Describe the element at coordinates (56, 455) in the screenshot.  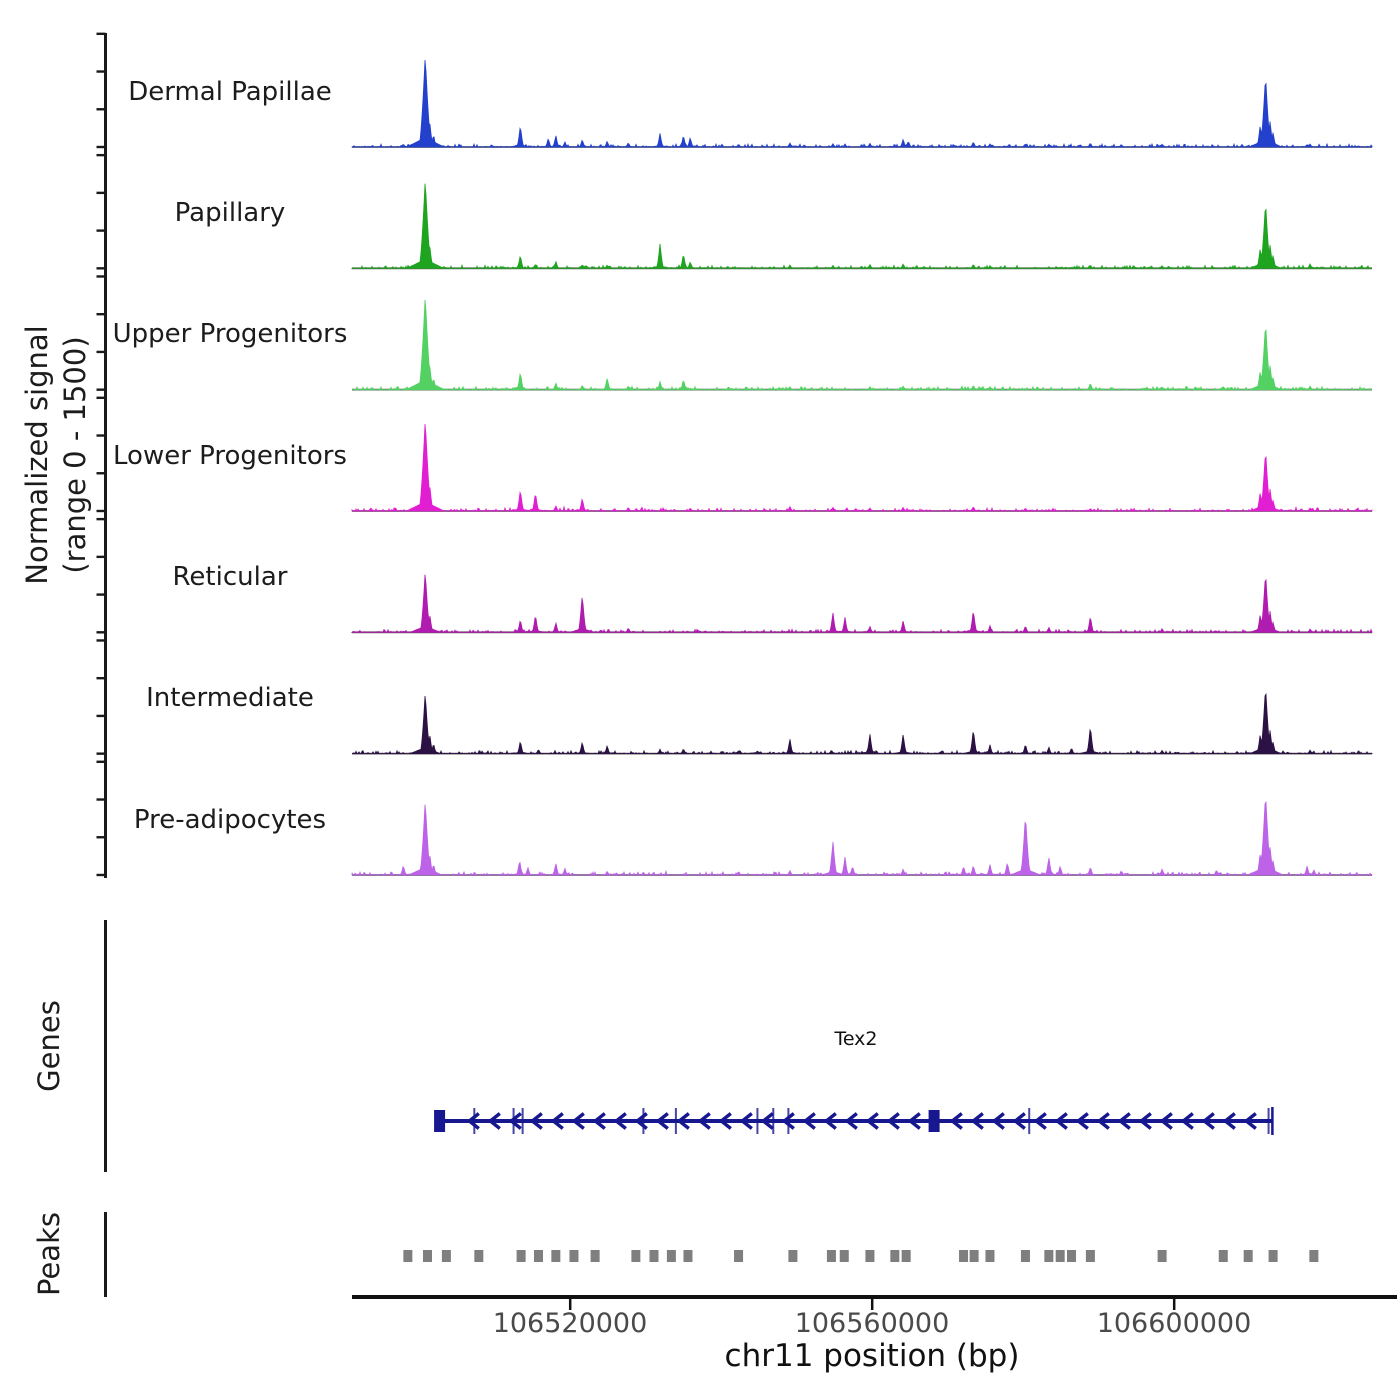
I see `y-axis-label: Normalized signal (range 0 - 1500)` at that location.